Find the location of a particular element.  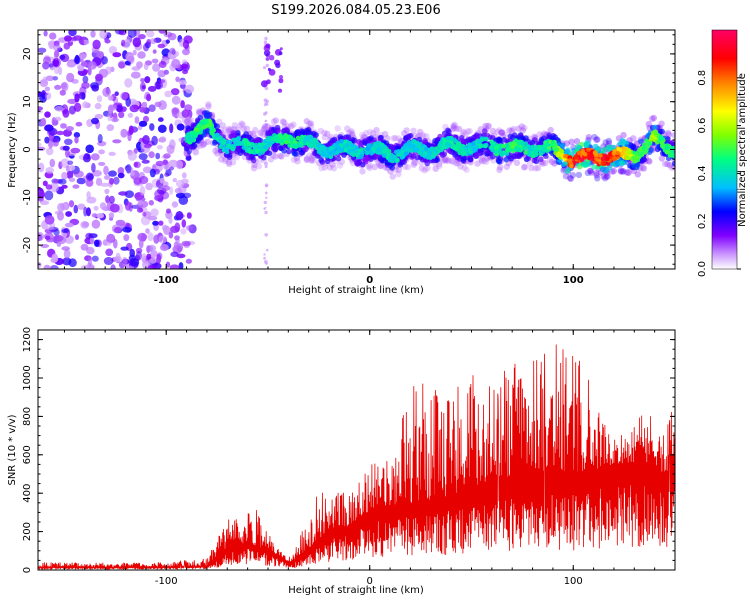

x-tick-label: 0 is located at coordinates (370, 581).